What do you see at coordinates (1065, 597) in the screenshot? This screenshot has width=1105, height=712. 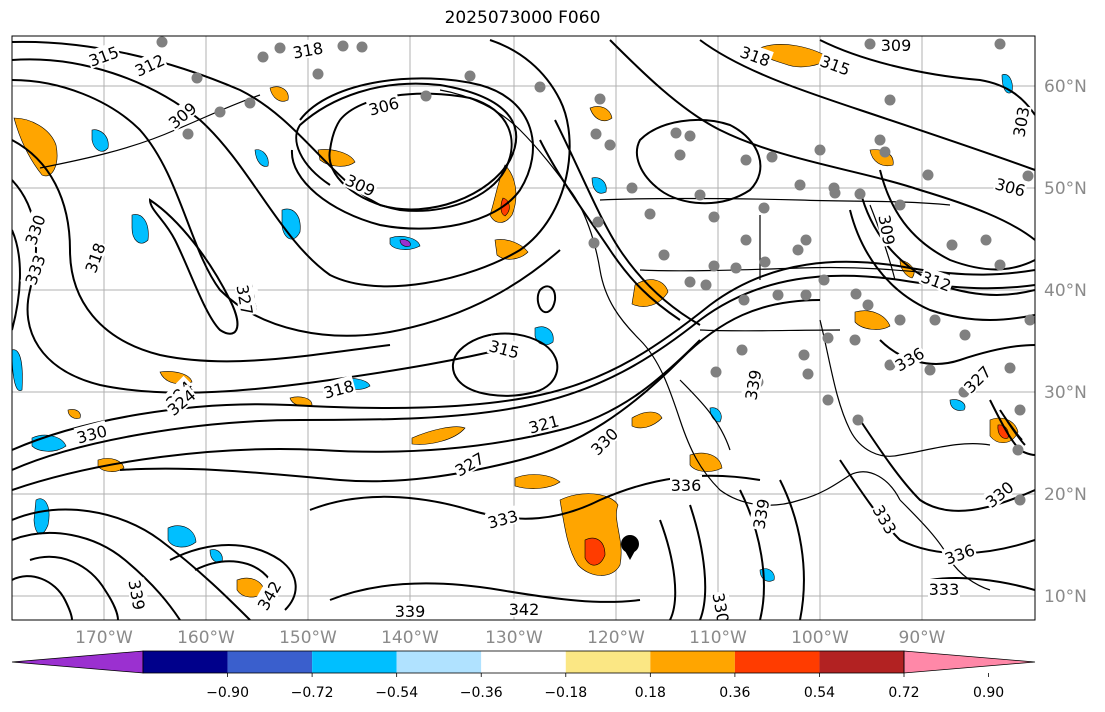 I see `lat-label: 10°N` at bounding box center [1065, 597].